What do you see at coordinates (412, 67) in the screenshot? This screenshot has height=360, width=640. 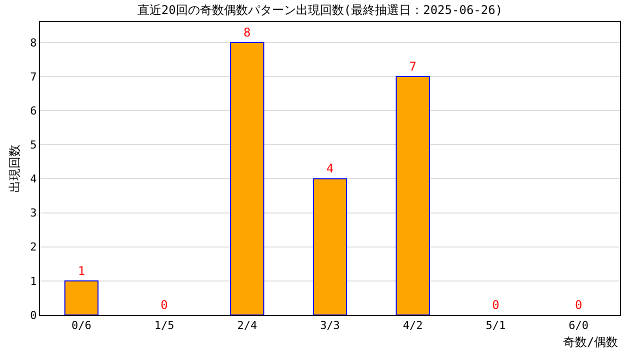 I see `data-label: 7` at bounding box center [412, 67].